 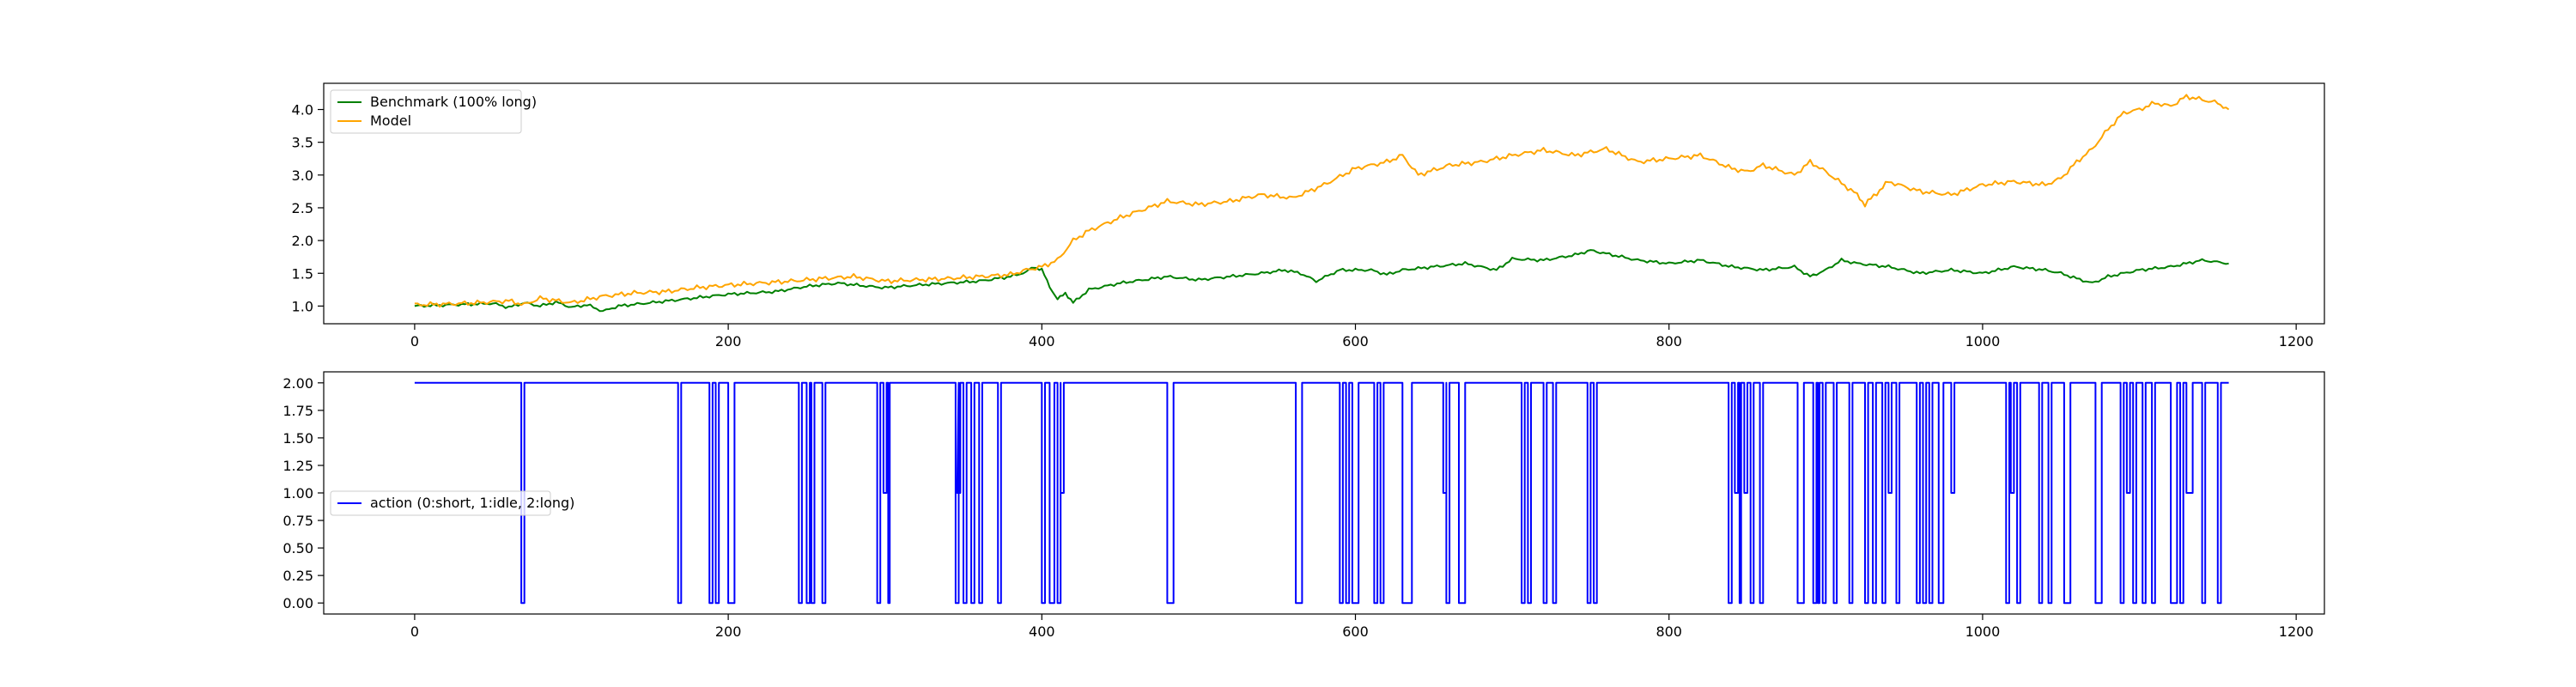 I want to click on y-tick-label: 1.0, so click(x=302, y=306).